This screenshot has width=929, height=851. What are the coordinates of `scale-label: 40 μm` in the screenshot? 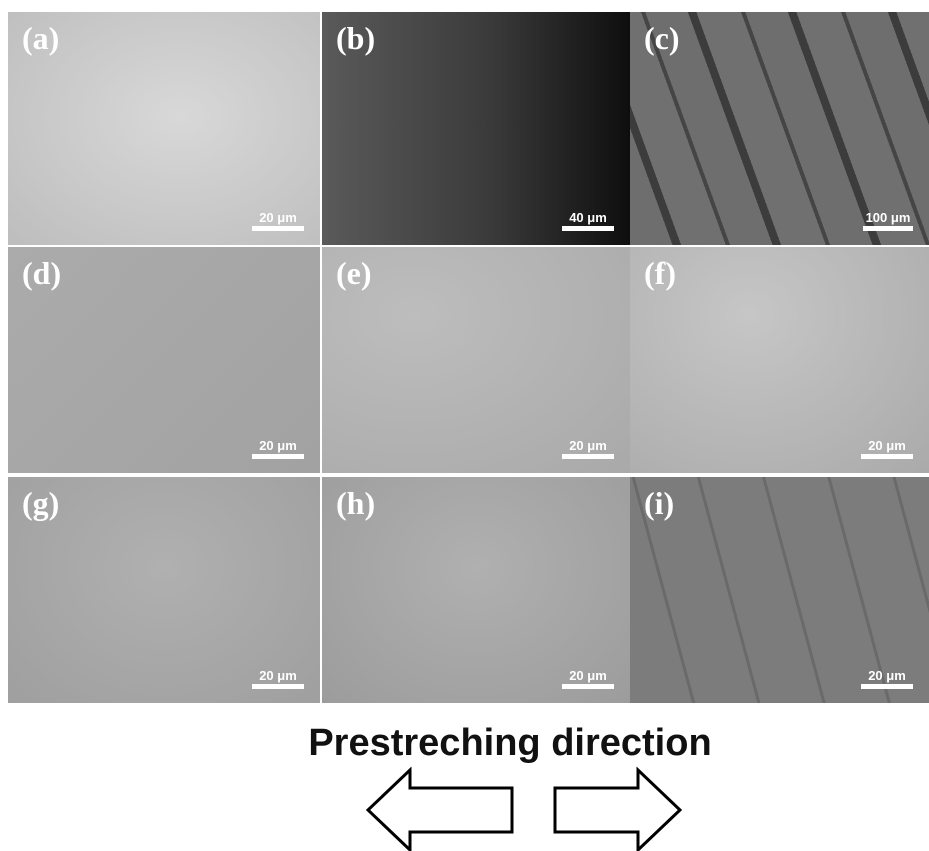 It's located at (588, 217).